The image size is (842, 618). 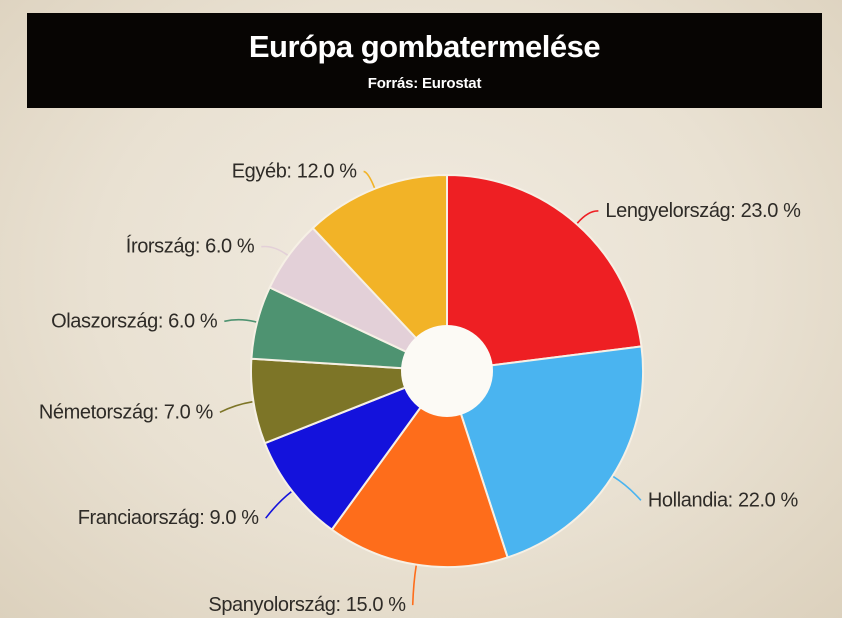 I want to click on leader-line-olaszorszag, so click(x=240, y=320).